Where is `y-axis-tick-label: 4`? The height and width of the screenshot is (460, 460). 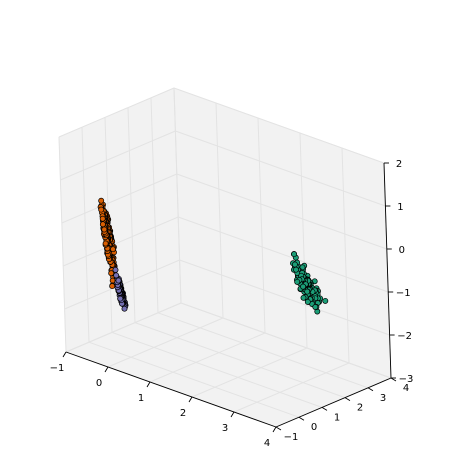
y-axis-tick-label: 4 is located at coordinates (406, 388).